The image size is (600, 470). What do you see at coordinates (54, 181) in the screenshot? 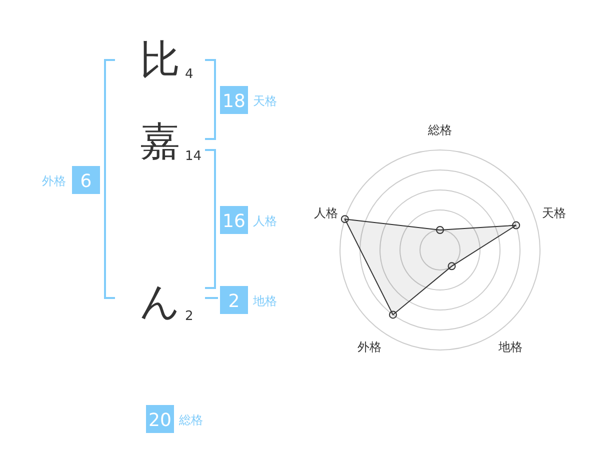
I see `text: 外格` at bounding box center [54, 181].